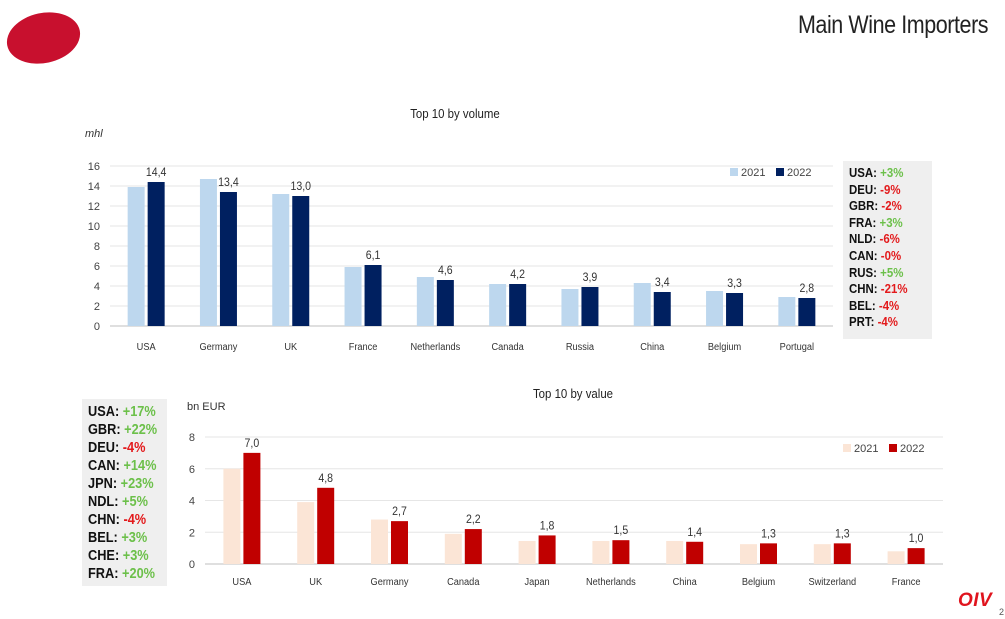  What do you see at coordinates (399, 542) in the screenshot?
I see `bar-2022-germany` at bounding box center [399, 542].